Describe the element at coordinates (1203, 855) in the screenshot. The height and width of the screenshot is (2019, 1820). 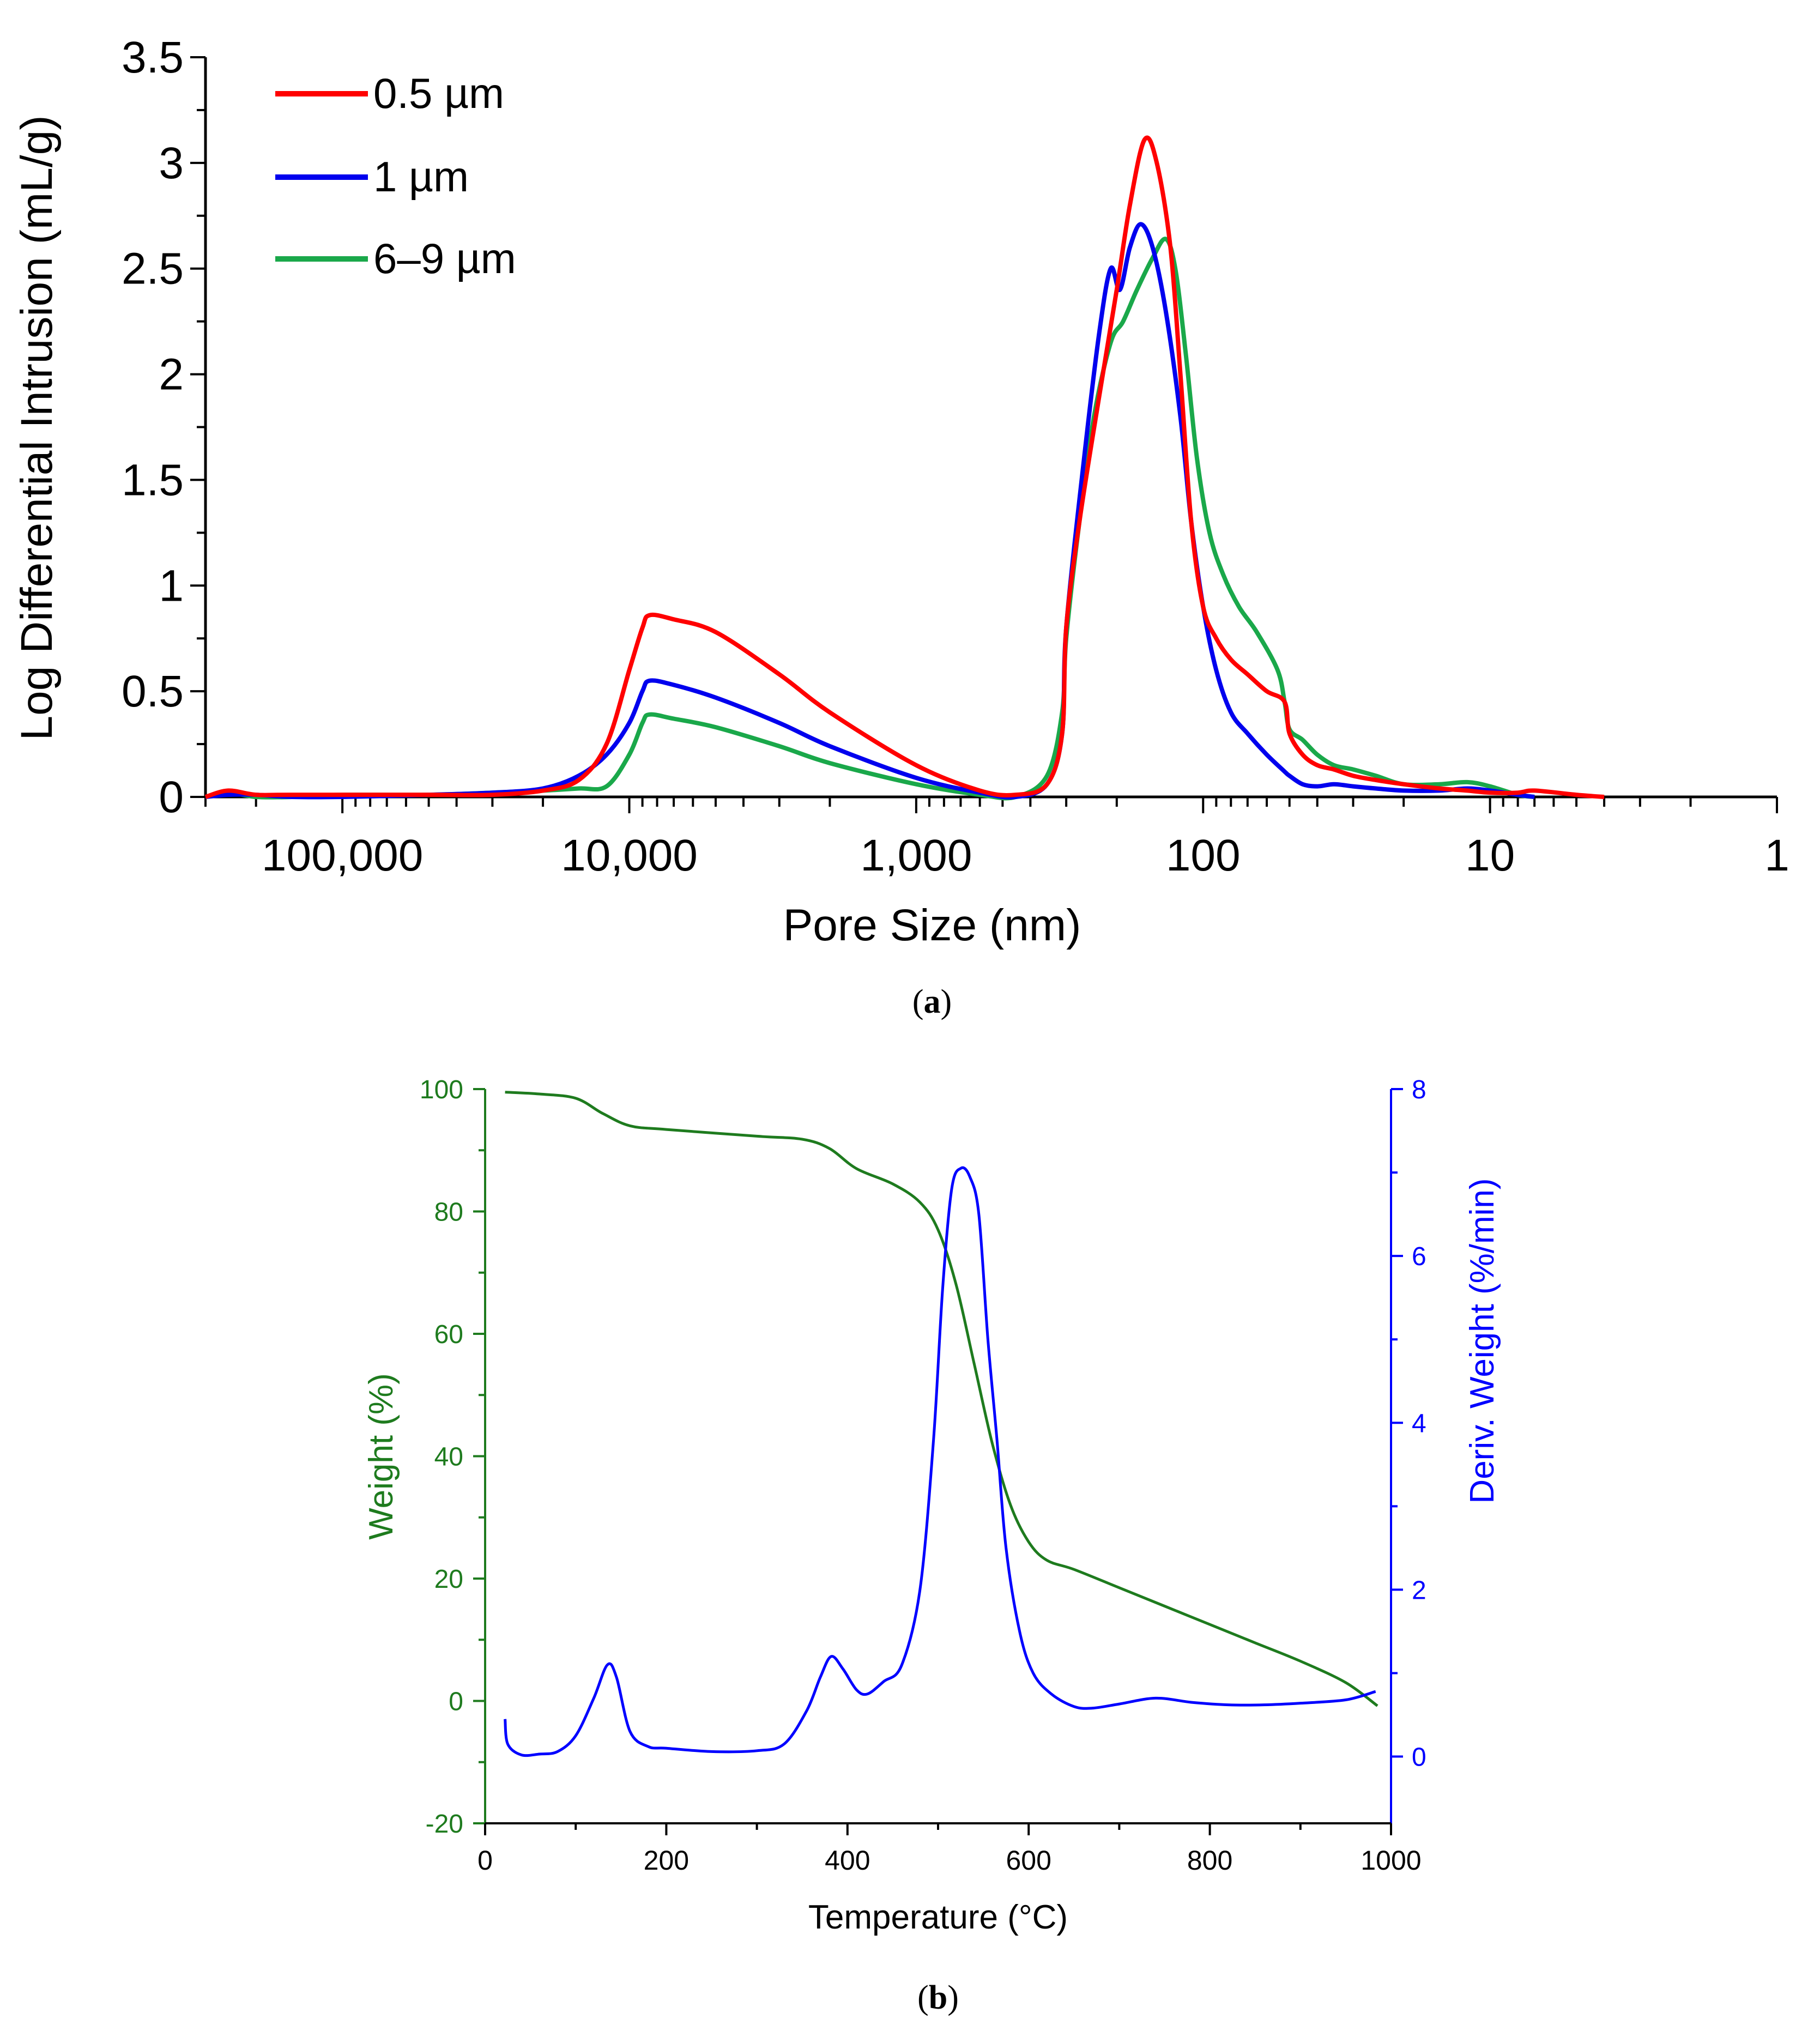
I see `x-tick-label: 100` at that location.